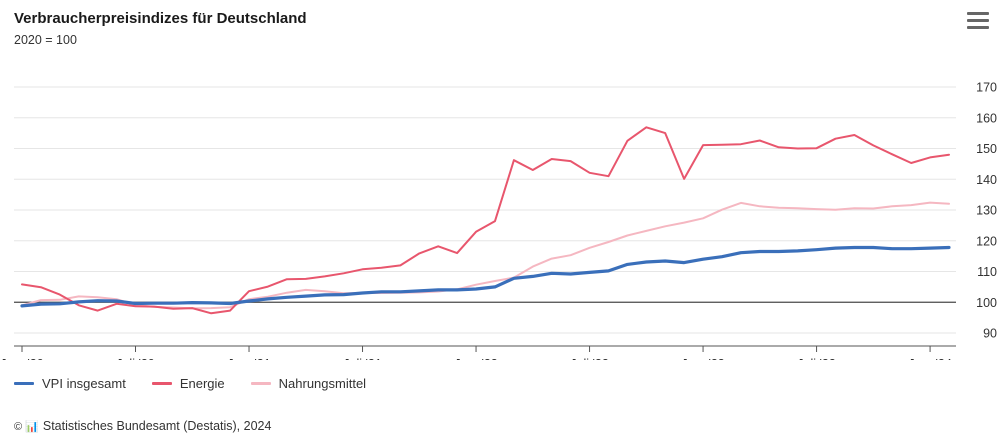 The width and height of the screenshot is (999, 441). What do you see at coordinates (978, 21) in the screenshot?
I see `hamburger-menu-icon` at bounding box center [978, 21].